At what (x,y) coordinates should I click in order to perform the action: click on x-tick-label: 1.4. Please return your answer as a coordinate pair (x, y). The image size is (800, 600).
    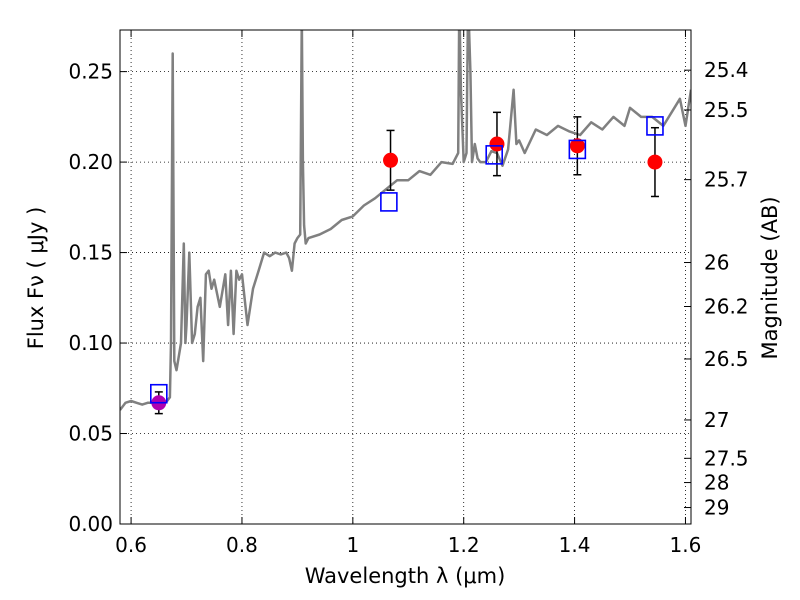
    Looking at the image, I should click on (575, 545).